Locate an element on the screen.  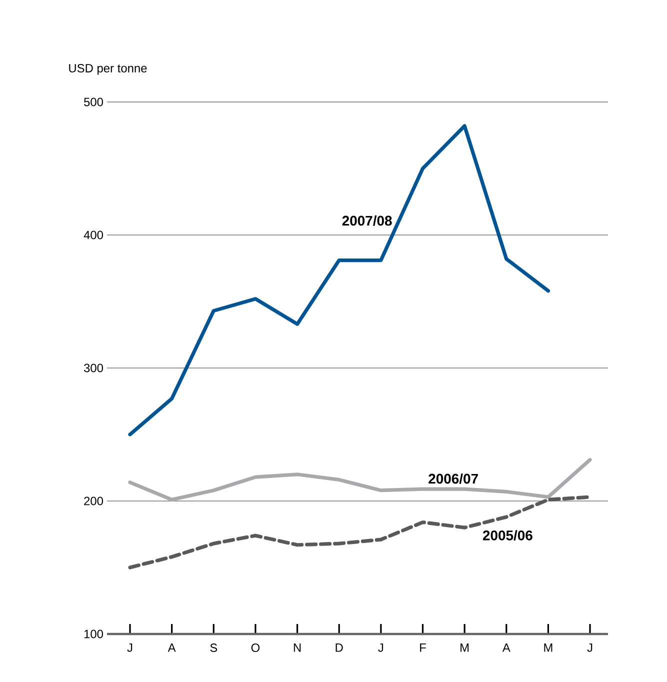
x-tick-label: N is located at coordinates (297, 648).